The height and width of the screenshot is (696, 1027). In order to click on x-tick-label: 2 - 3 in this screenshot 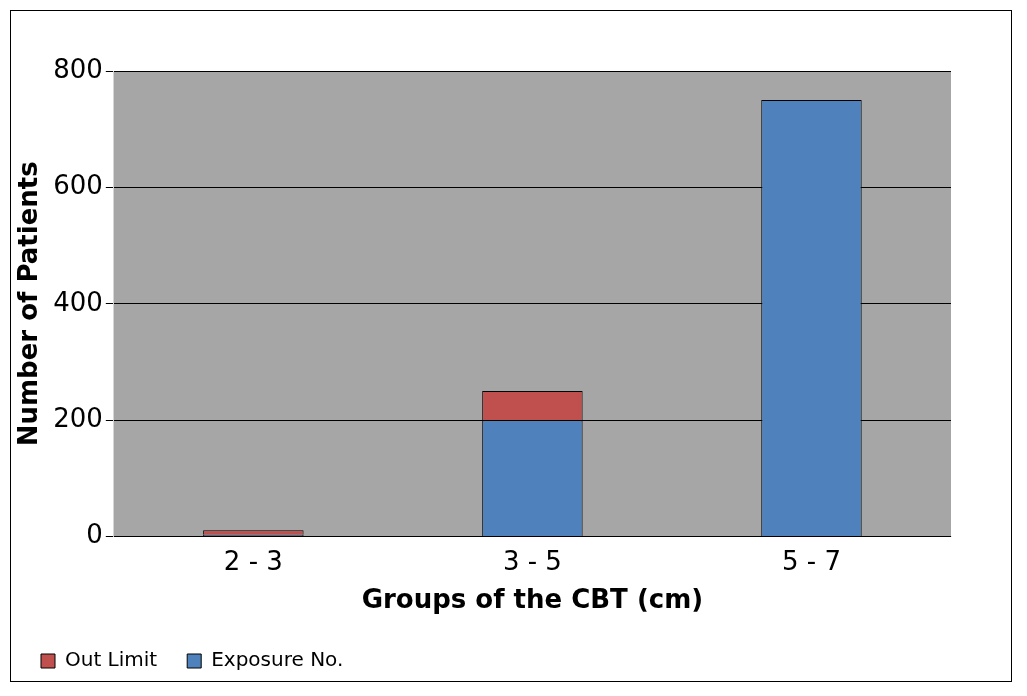, I will do `click(253, 560)`.